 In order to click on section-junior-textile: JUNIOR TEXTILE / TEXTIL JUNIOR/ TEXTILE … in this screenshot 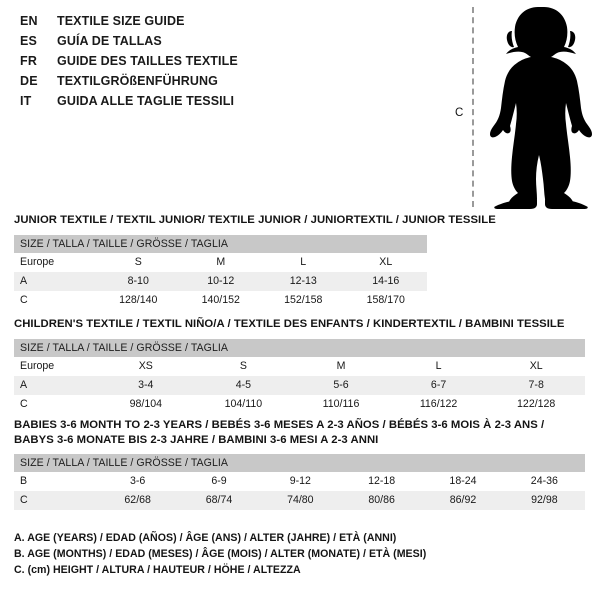, I will do `click(255, 261)`.